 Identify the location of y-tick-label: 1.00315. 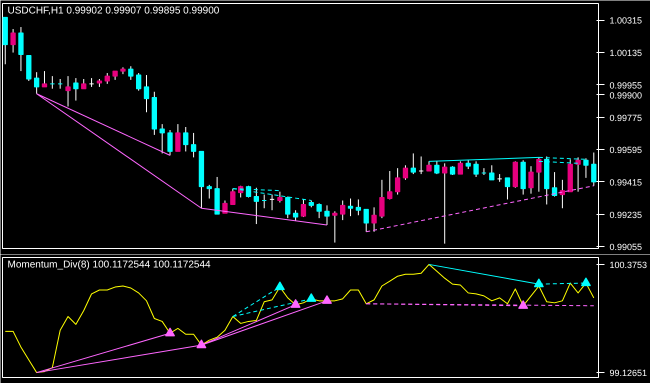
(626, 21).